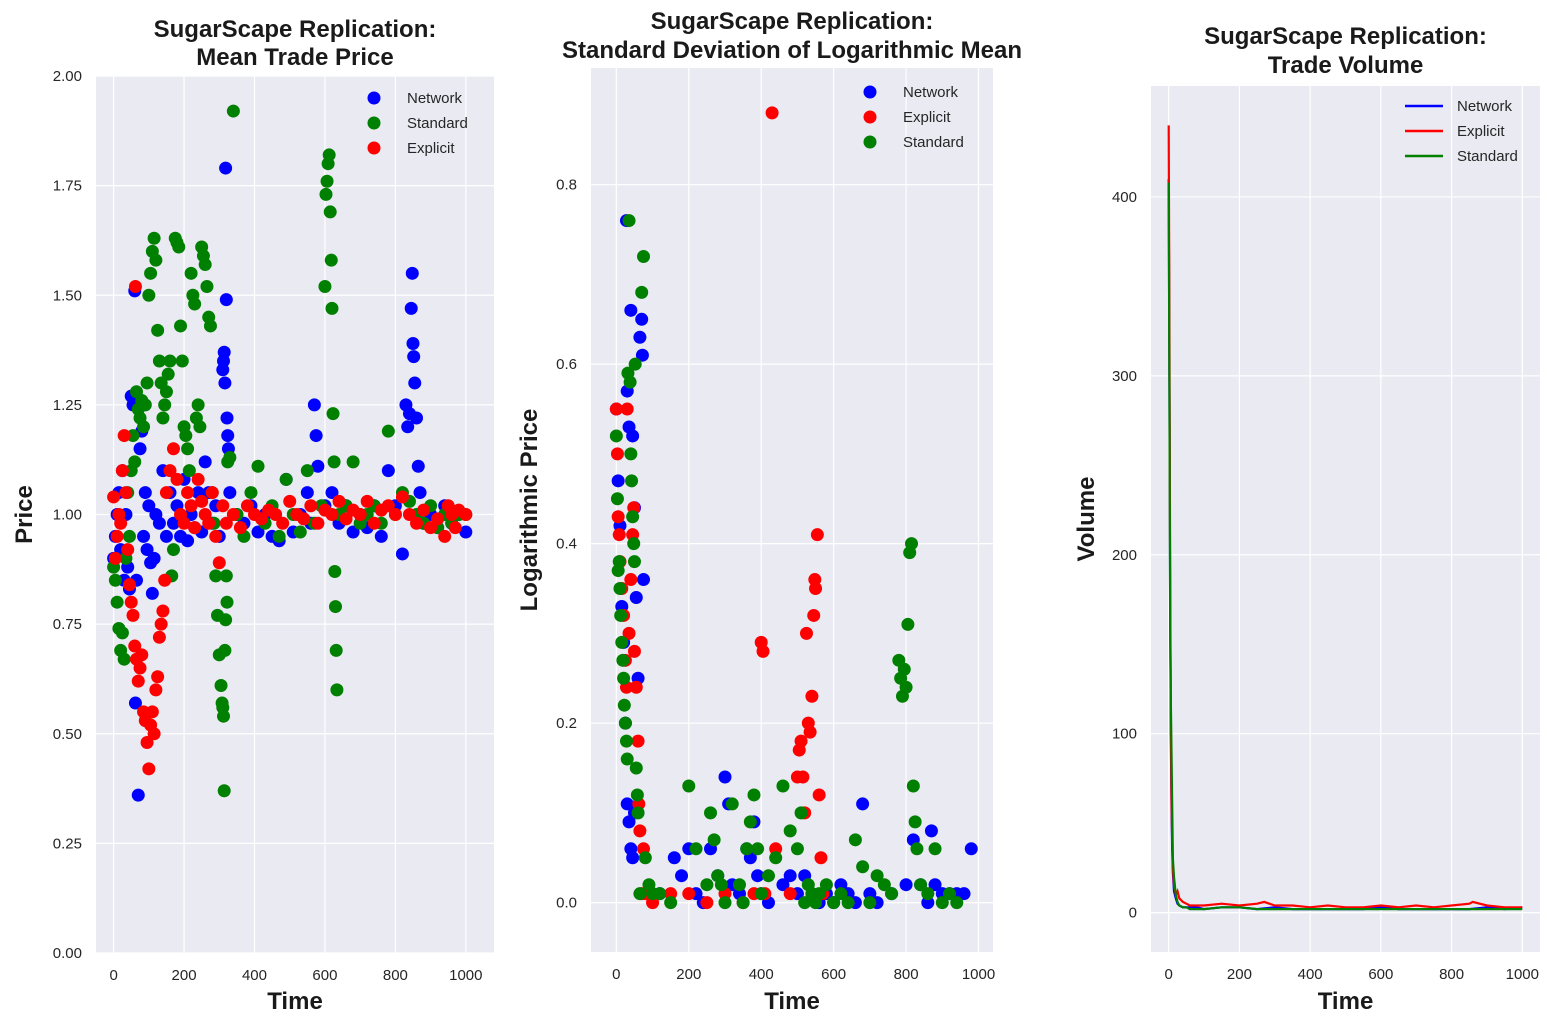  Describe the element at coordinates (437, 123) in the screenshot. I see `legend-label: Standard` at that location.